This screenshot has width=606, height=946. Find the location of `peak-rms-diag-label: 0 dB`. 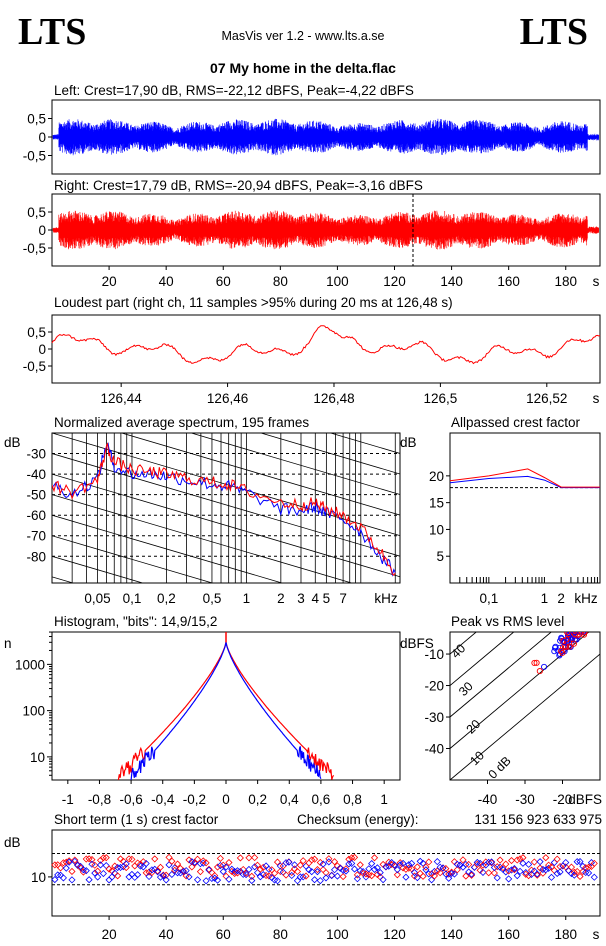

peak-rms-diag-label: 0 dB is located at coordinates (500, 768).